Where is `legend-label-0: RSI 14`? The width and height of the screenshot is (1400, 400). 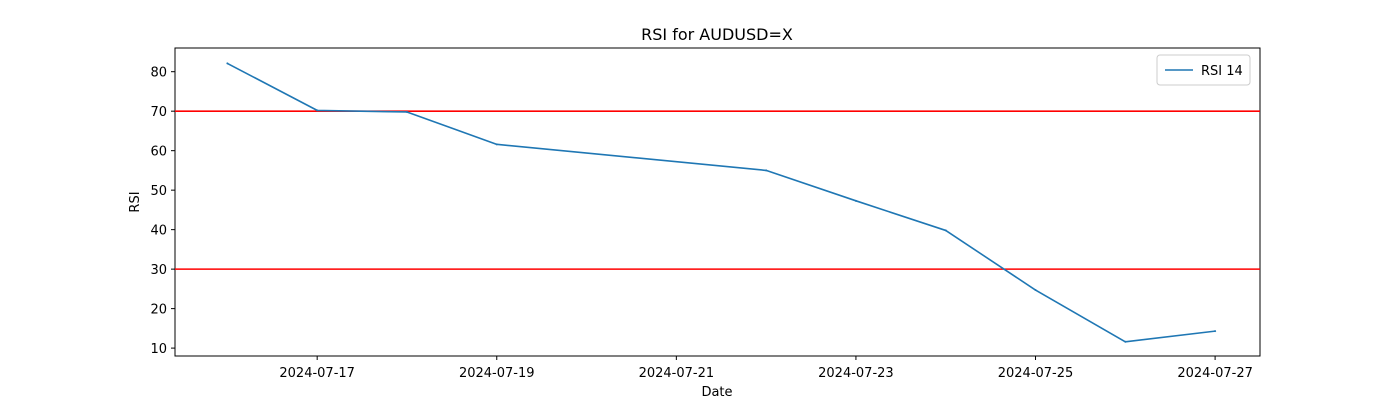
legend-label-0: RSI 14 is located at coordinates (1222, 71).